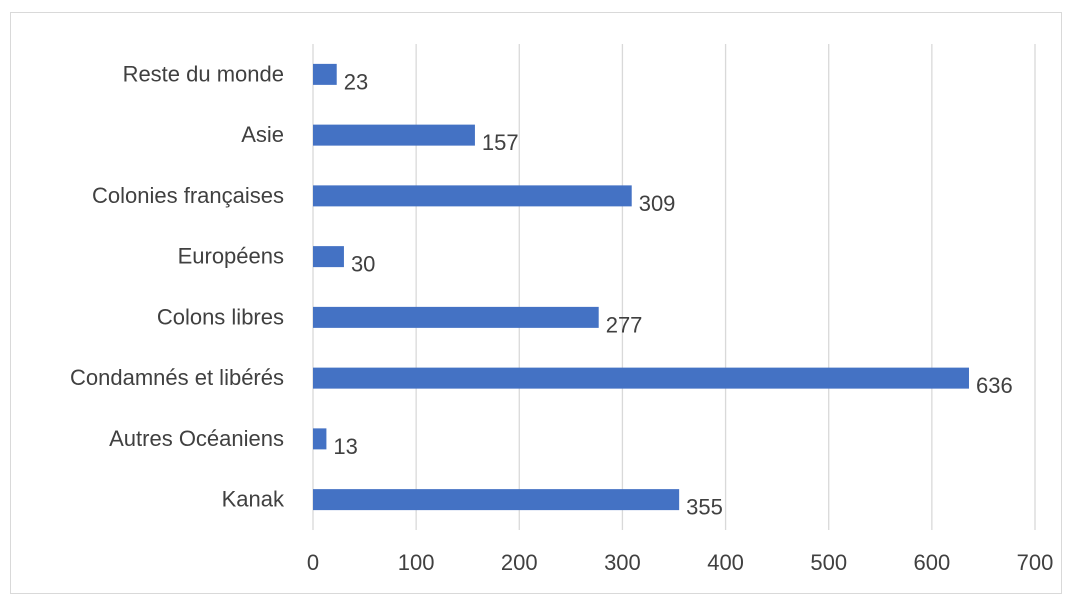 This screenshot has height=594, width=1072. Describe the element at coordinates (231, 256) in the screenshot. I see `category-label: Européens` at that location.